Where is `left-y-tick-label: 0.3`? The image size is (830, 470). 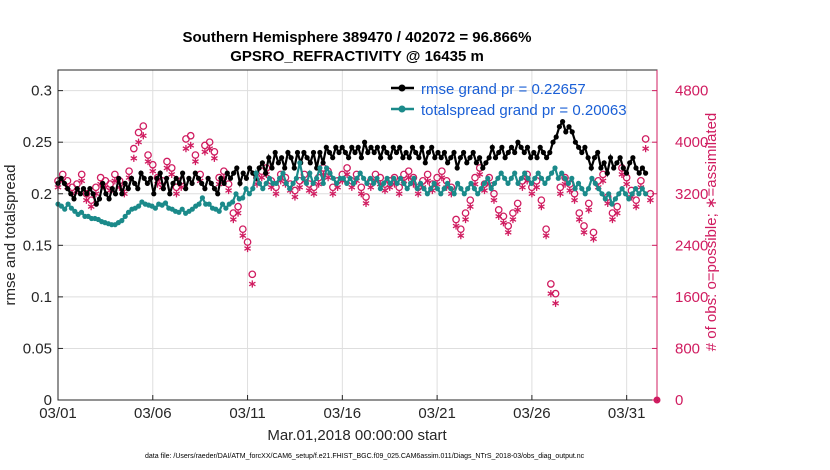
left-y-tick-label: 0.3 is located at coordinates (41, 91).